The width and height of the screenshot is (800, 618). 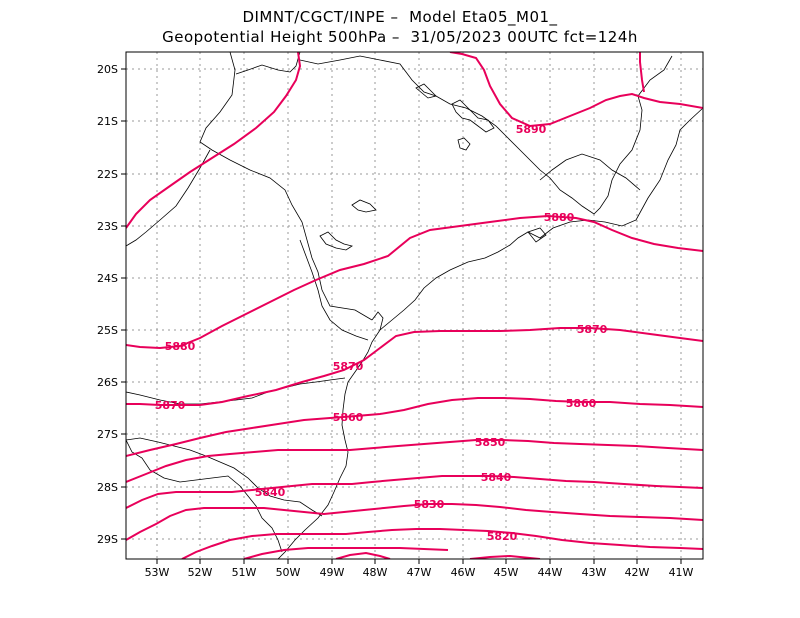 What do you see at coordinates (107, 382) in the screenshot?
I see `y-tick-label: 26S` at bounding box center [107, 382].